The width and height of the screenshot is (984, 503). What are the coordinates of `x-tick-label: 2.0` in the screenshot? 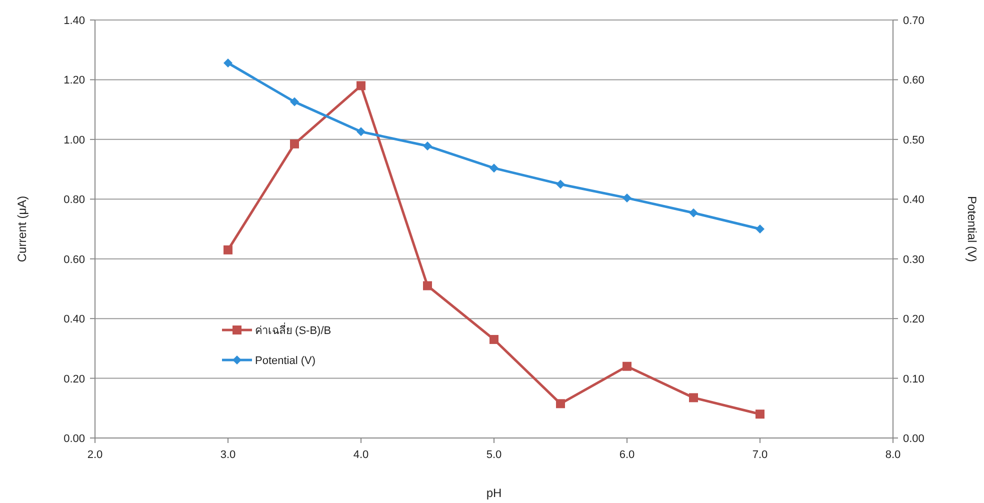 It's located at (95, 455).